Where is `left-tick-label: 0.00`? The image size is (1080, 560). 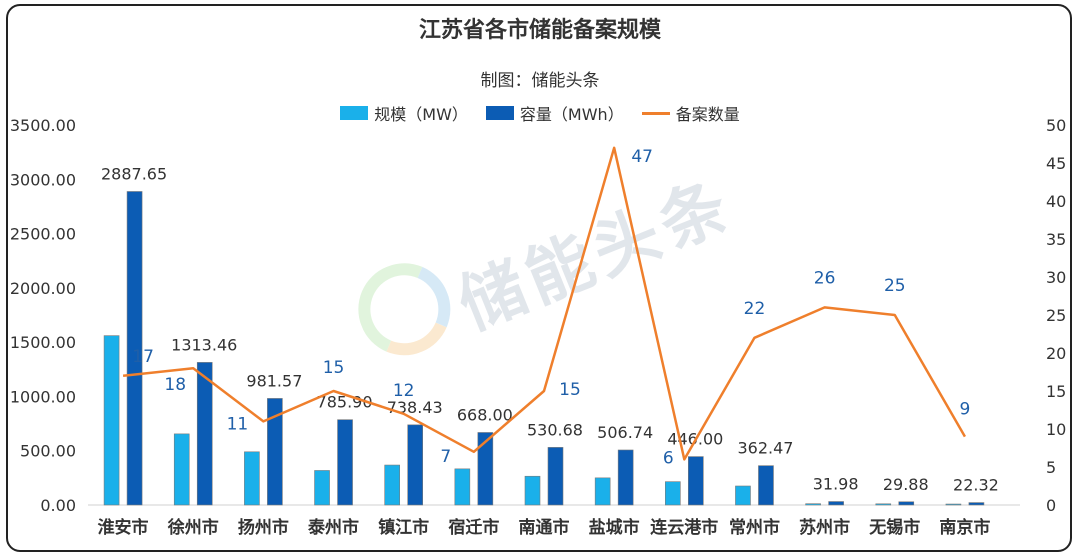
left-tick-label: 0.00 is located at coordinates (58, 505).